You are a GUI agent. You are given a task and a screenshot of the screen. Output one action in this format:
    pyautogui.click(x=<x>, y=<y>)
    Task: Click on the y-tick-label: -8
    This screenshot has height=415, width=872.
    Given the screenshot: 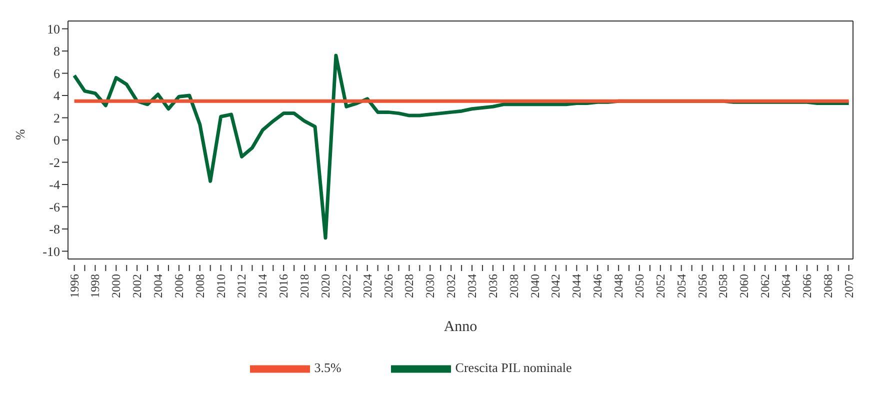 What is the action you would take?
    pyautogui.click(x=54, y=229)
    